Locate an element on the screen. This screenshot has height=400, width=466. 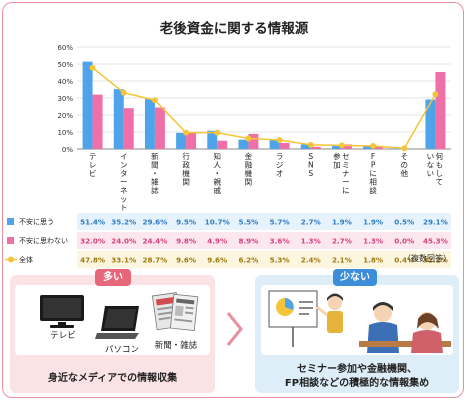
data-label: 47.8% is located at coordinates (92, 260).